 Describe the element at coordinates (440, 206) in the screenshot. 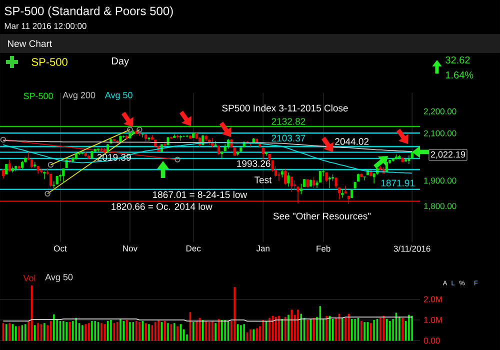

I see `y-tick-label: 1,800.00` at that location.